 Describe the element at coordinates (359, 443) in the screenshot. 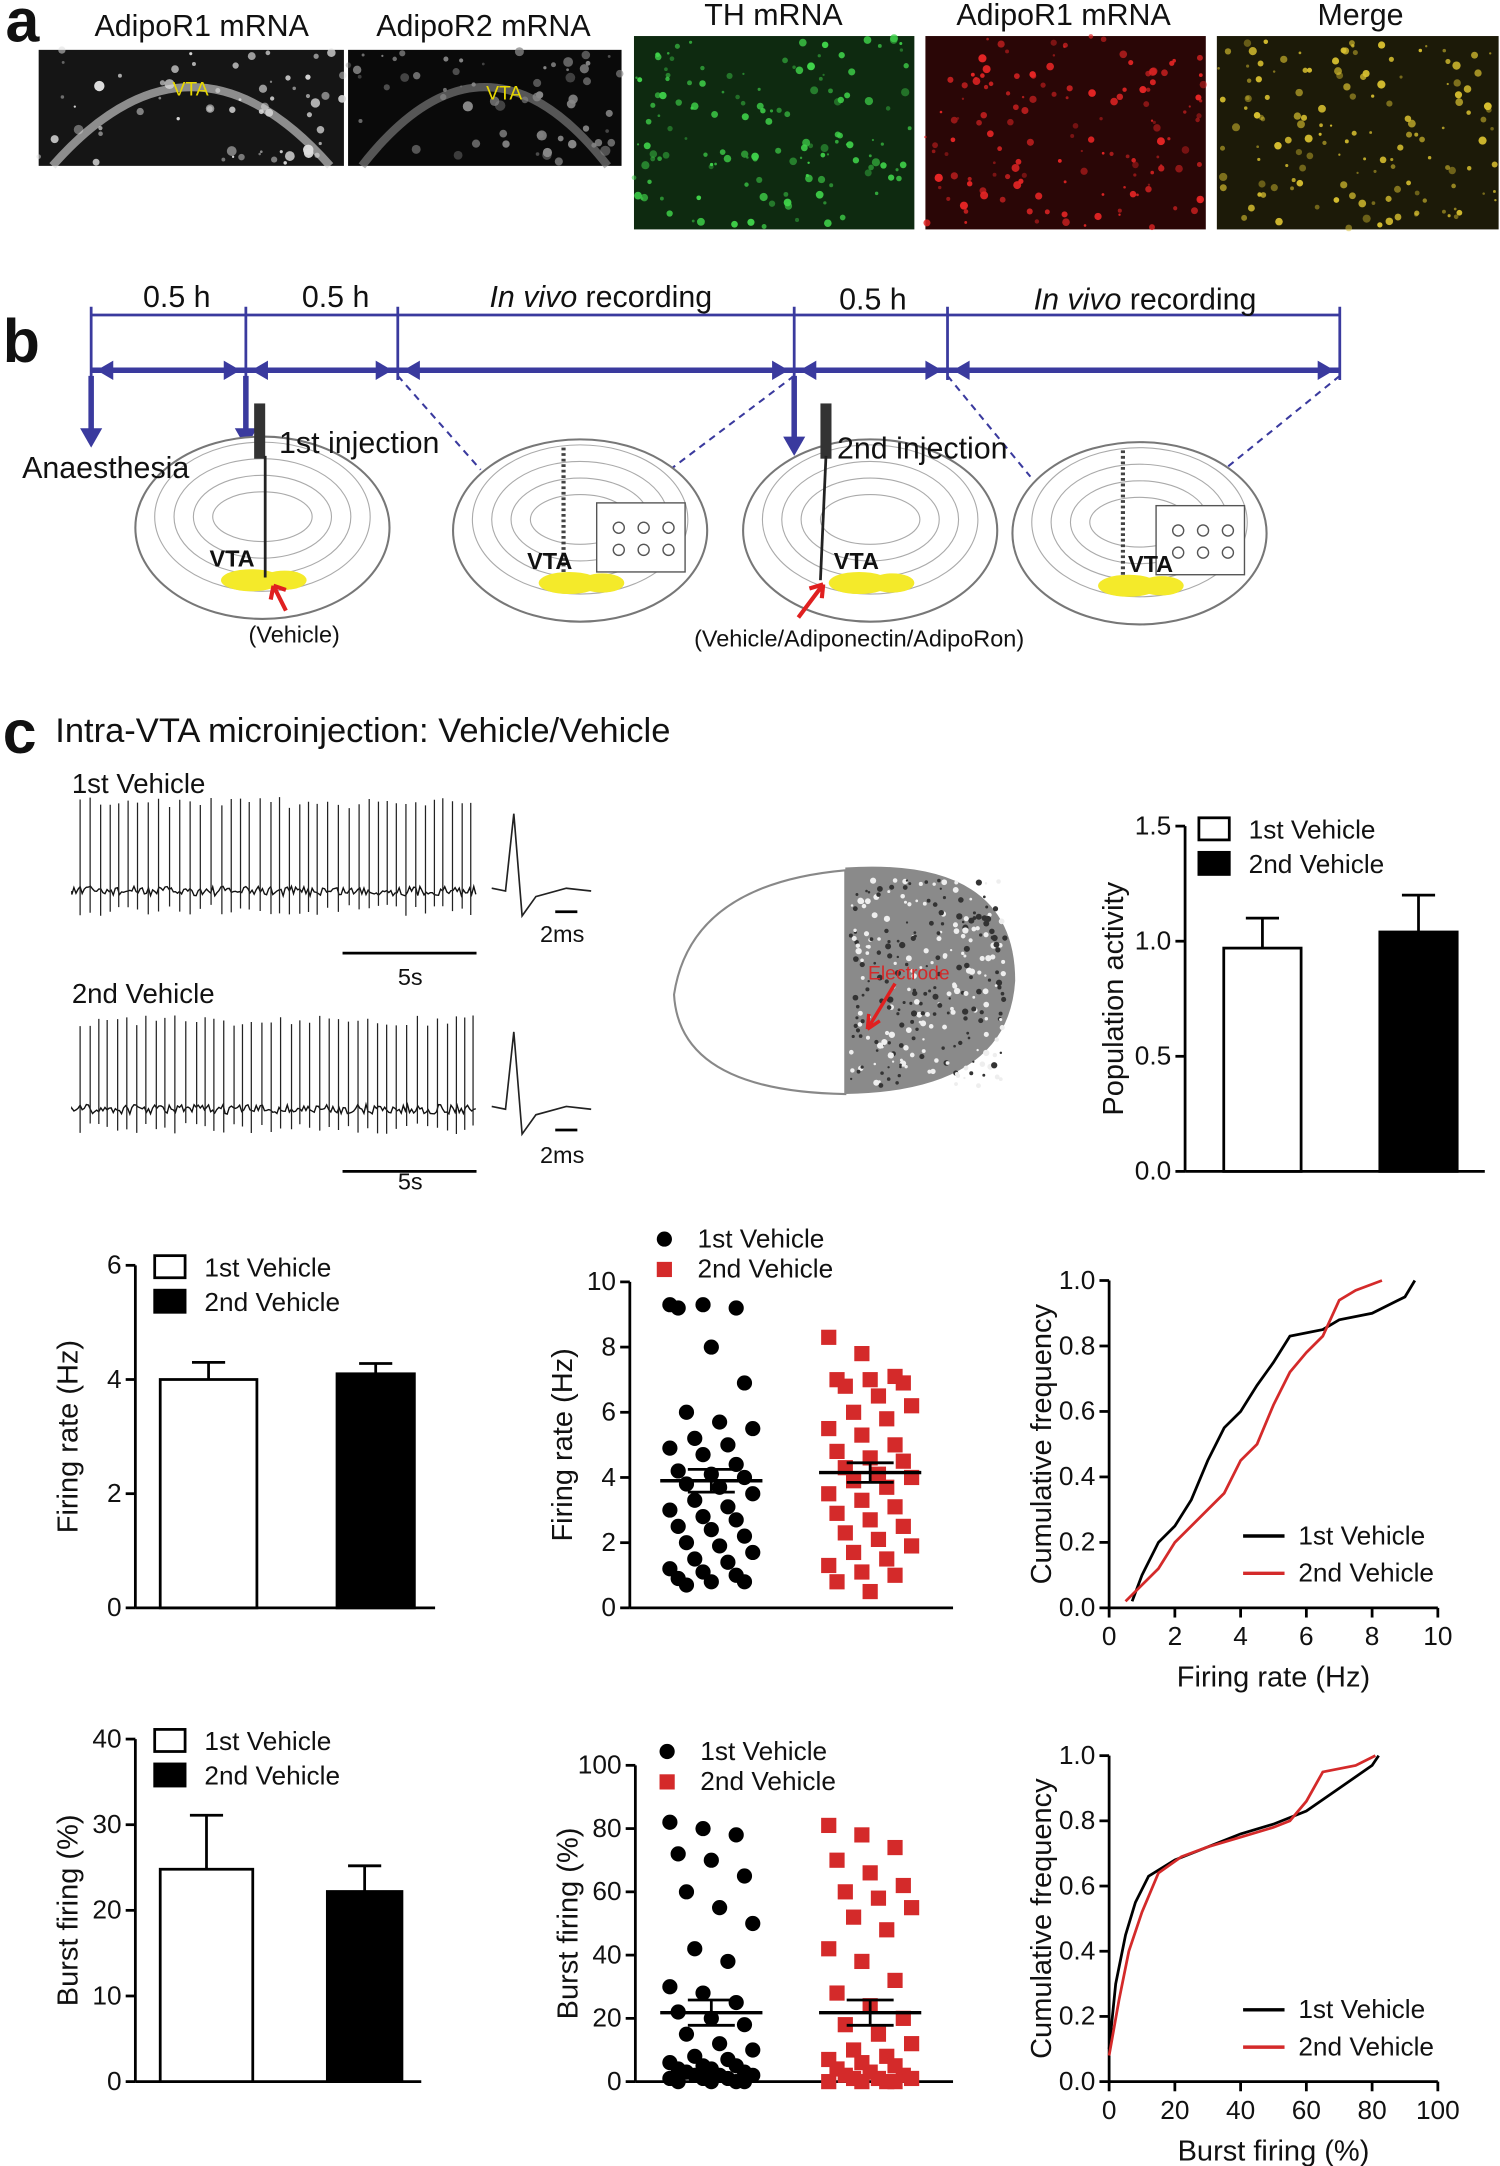

I see `event-label: 1st injection` at that location.